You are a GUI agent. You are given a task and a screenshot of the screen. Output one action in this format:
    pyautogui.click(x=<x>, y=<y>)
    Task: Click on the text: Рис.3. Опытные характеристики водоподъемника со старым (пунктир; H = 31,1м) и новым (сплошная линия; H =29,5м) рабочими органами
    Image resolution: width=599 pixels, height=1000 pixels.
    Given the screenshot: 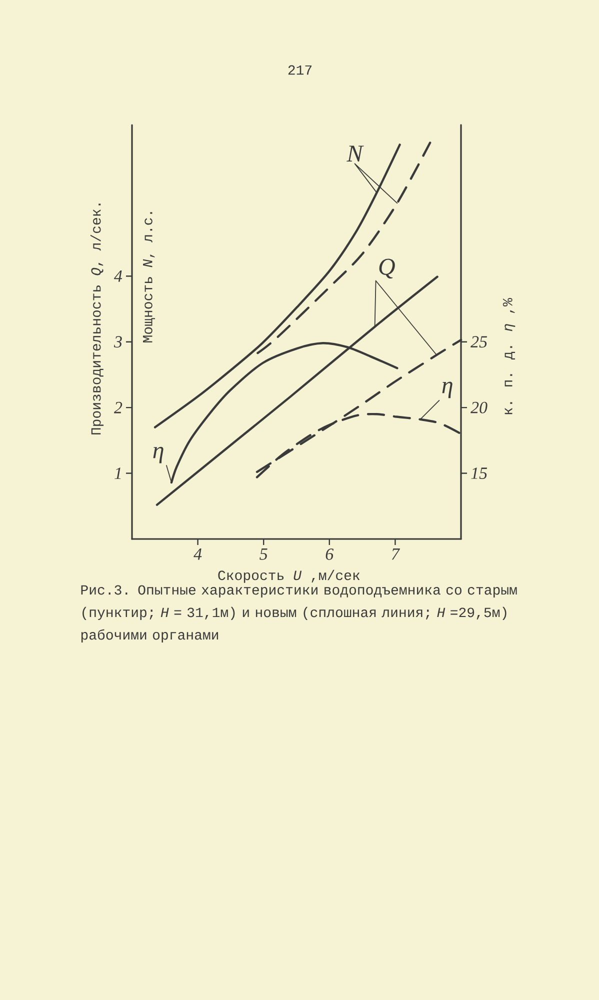 What is the action you would take?
    pyautogui.click(x=299, y=613)
    